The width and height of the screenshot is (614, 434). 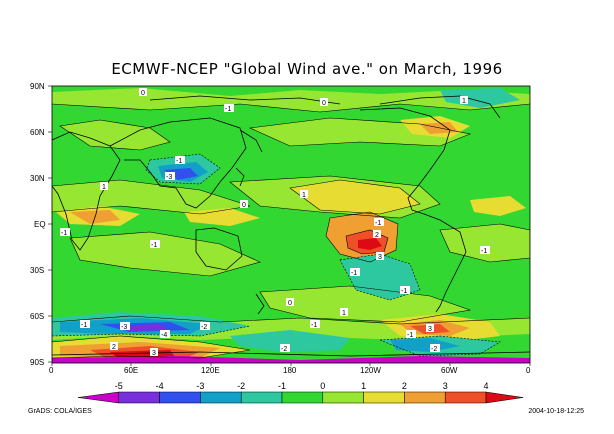 What do you see at coordinates (37, 86) in the screenshot?
I see `lat-label: 90N` at bounding box center [37, 86].